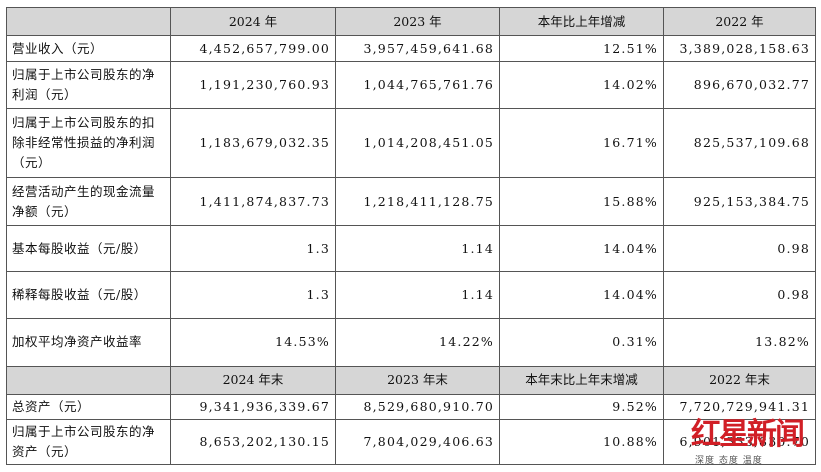 Image resolution: width=821 pixels, height=472 pixels. What do you see at coordinates (253, 380) in the screenshot?
I see `header-2024-end: 2024 年末` at bounding box center [253, 380].